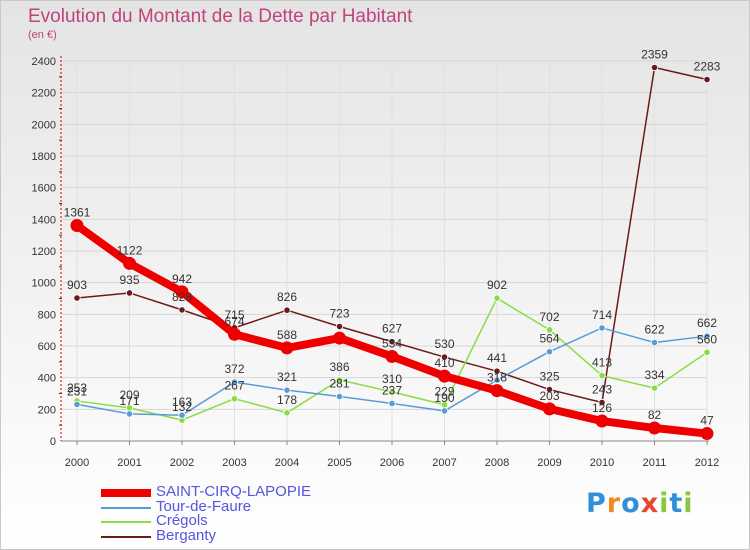 The height and width of the screenshot is (550, 750). I want to click on data-label: 902, so click(497, 285).